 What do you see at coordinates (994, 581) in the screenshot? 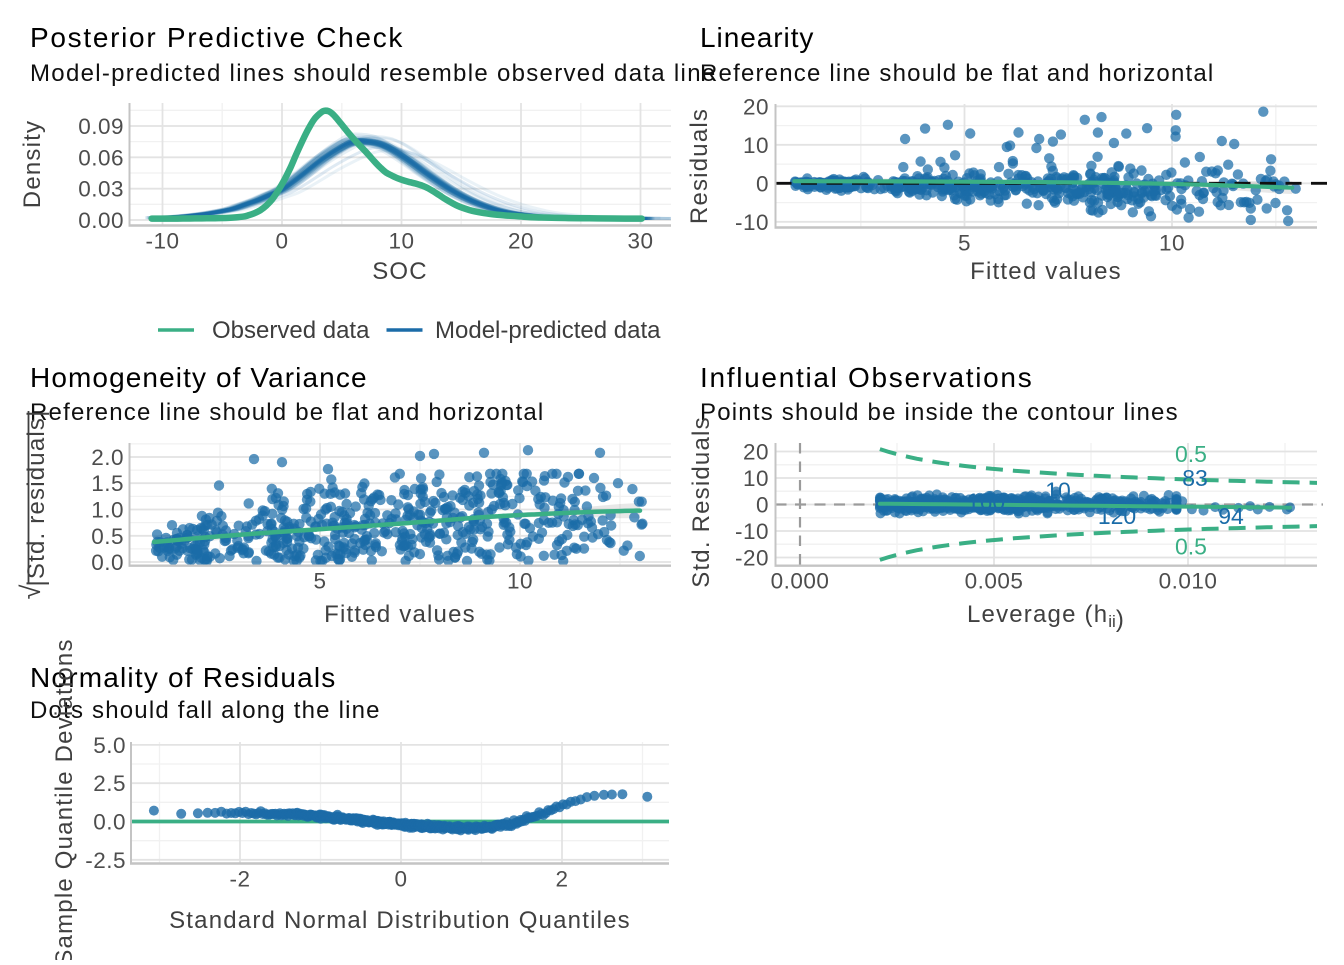
I see `svg-text: 0.005` at bounding box center [994, 581].